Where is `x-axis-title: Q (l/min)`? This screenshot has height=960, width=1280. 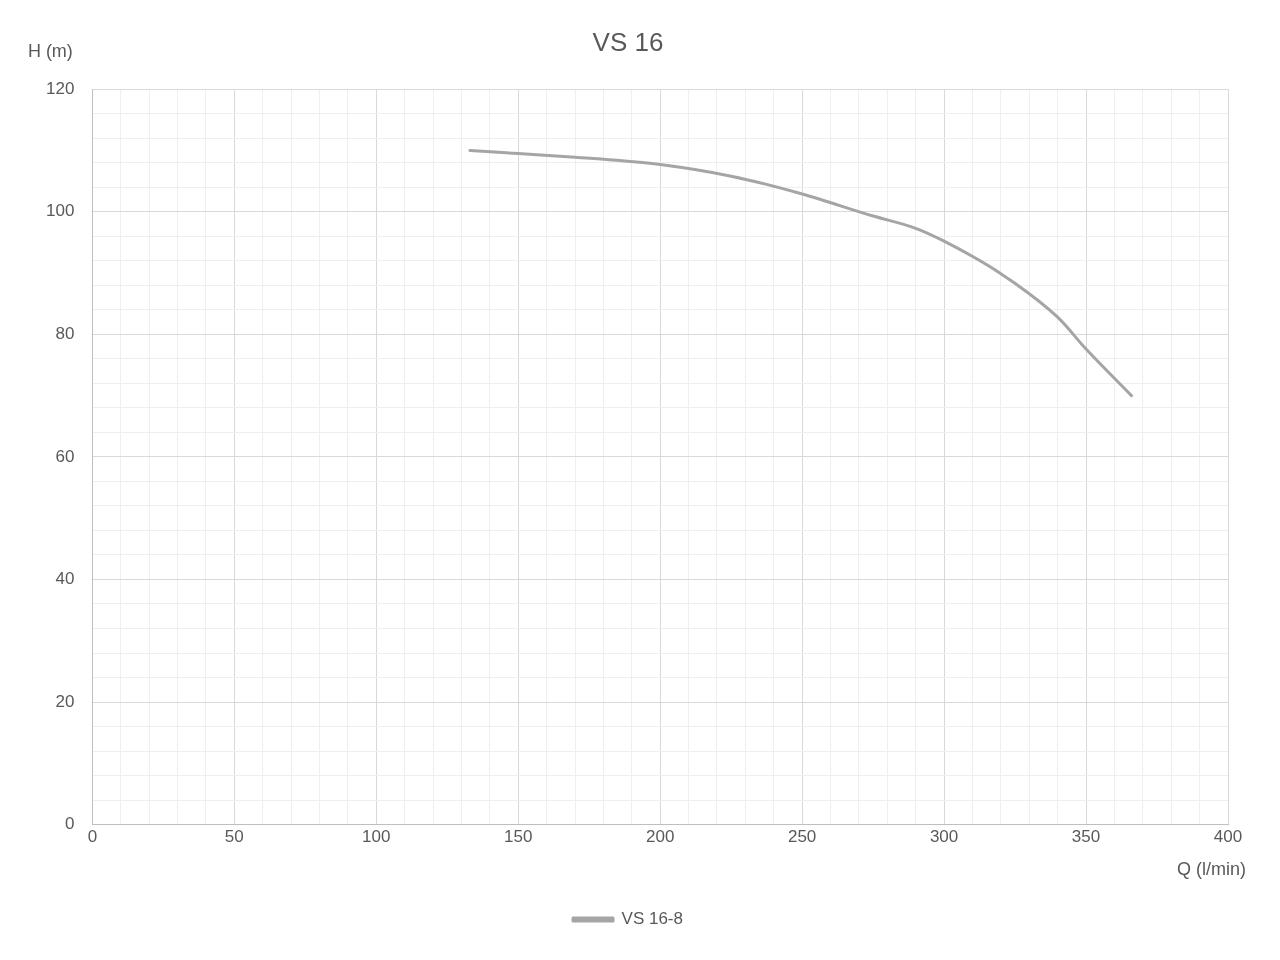
x-axis-title: Q (l/min) is located at coordinates (1211, 868).